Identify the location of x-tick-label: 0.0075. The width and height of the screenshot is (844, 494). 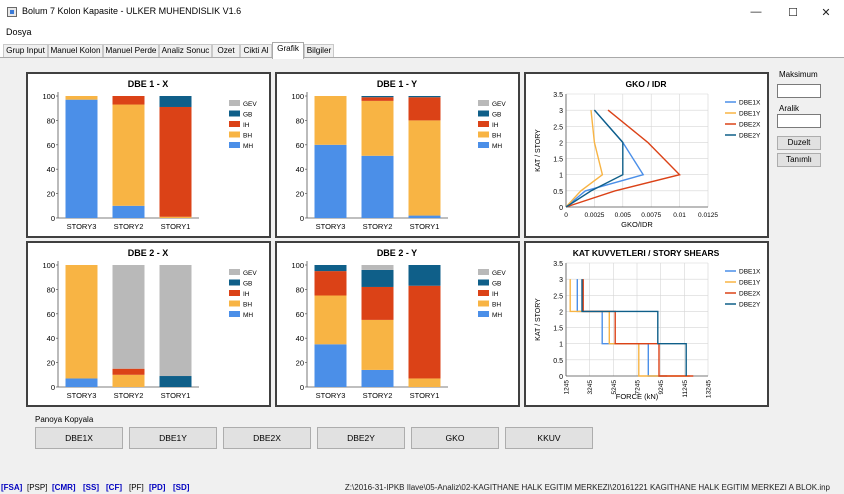
(651, 215).